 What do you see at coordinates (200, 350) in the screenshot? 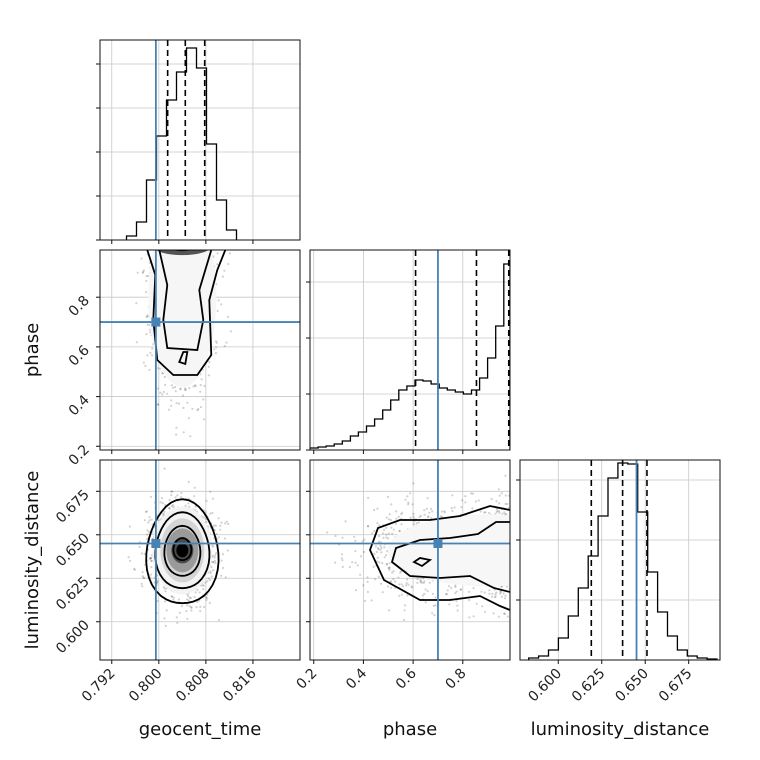
I see `scatter-geocent_time_phase-frame` at bounding box center [200, 350].